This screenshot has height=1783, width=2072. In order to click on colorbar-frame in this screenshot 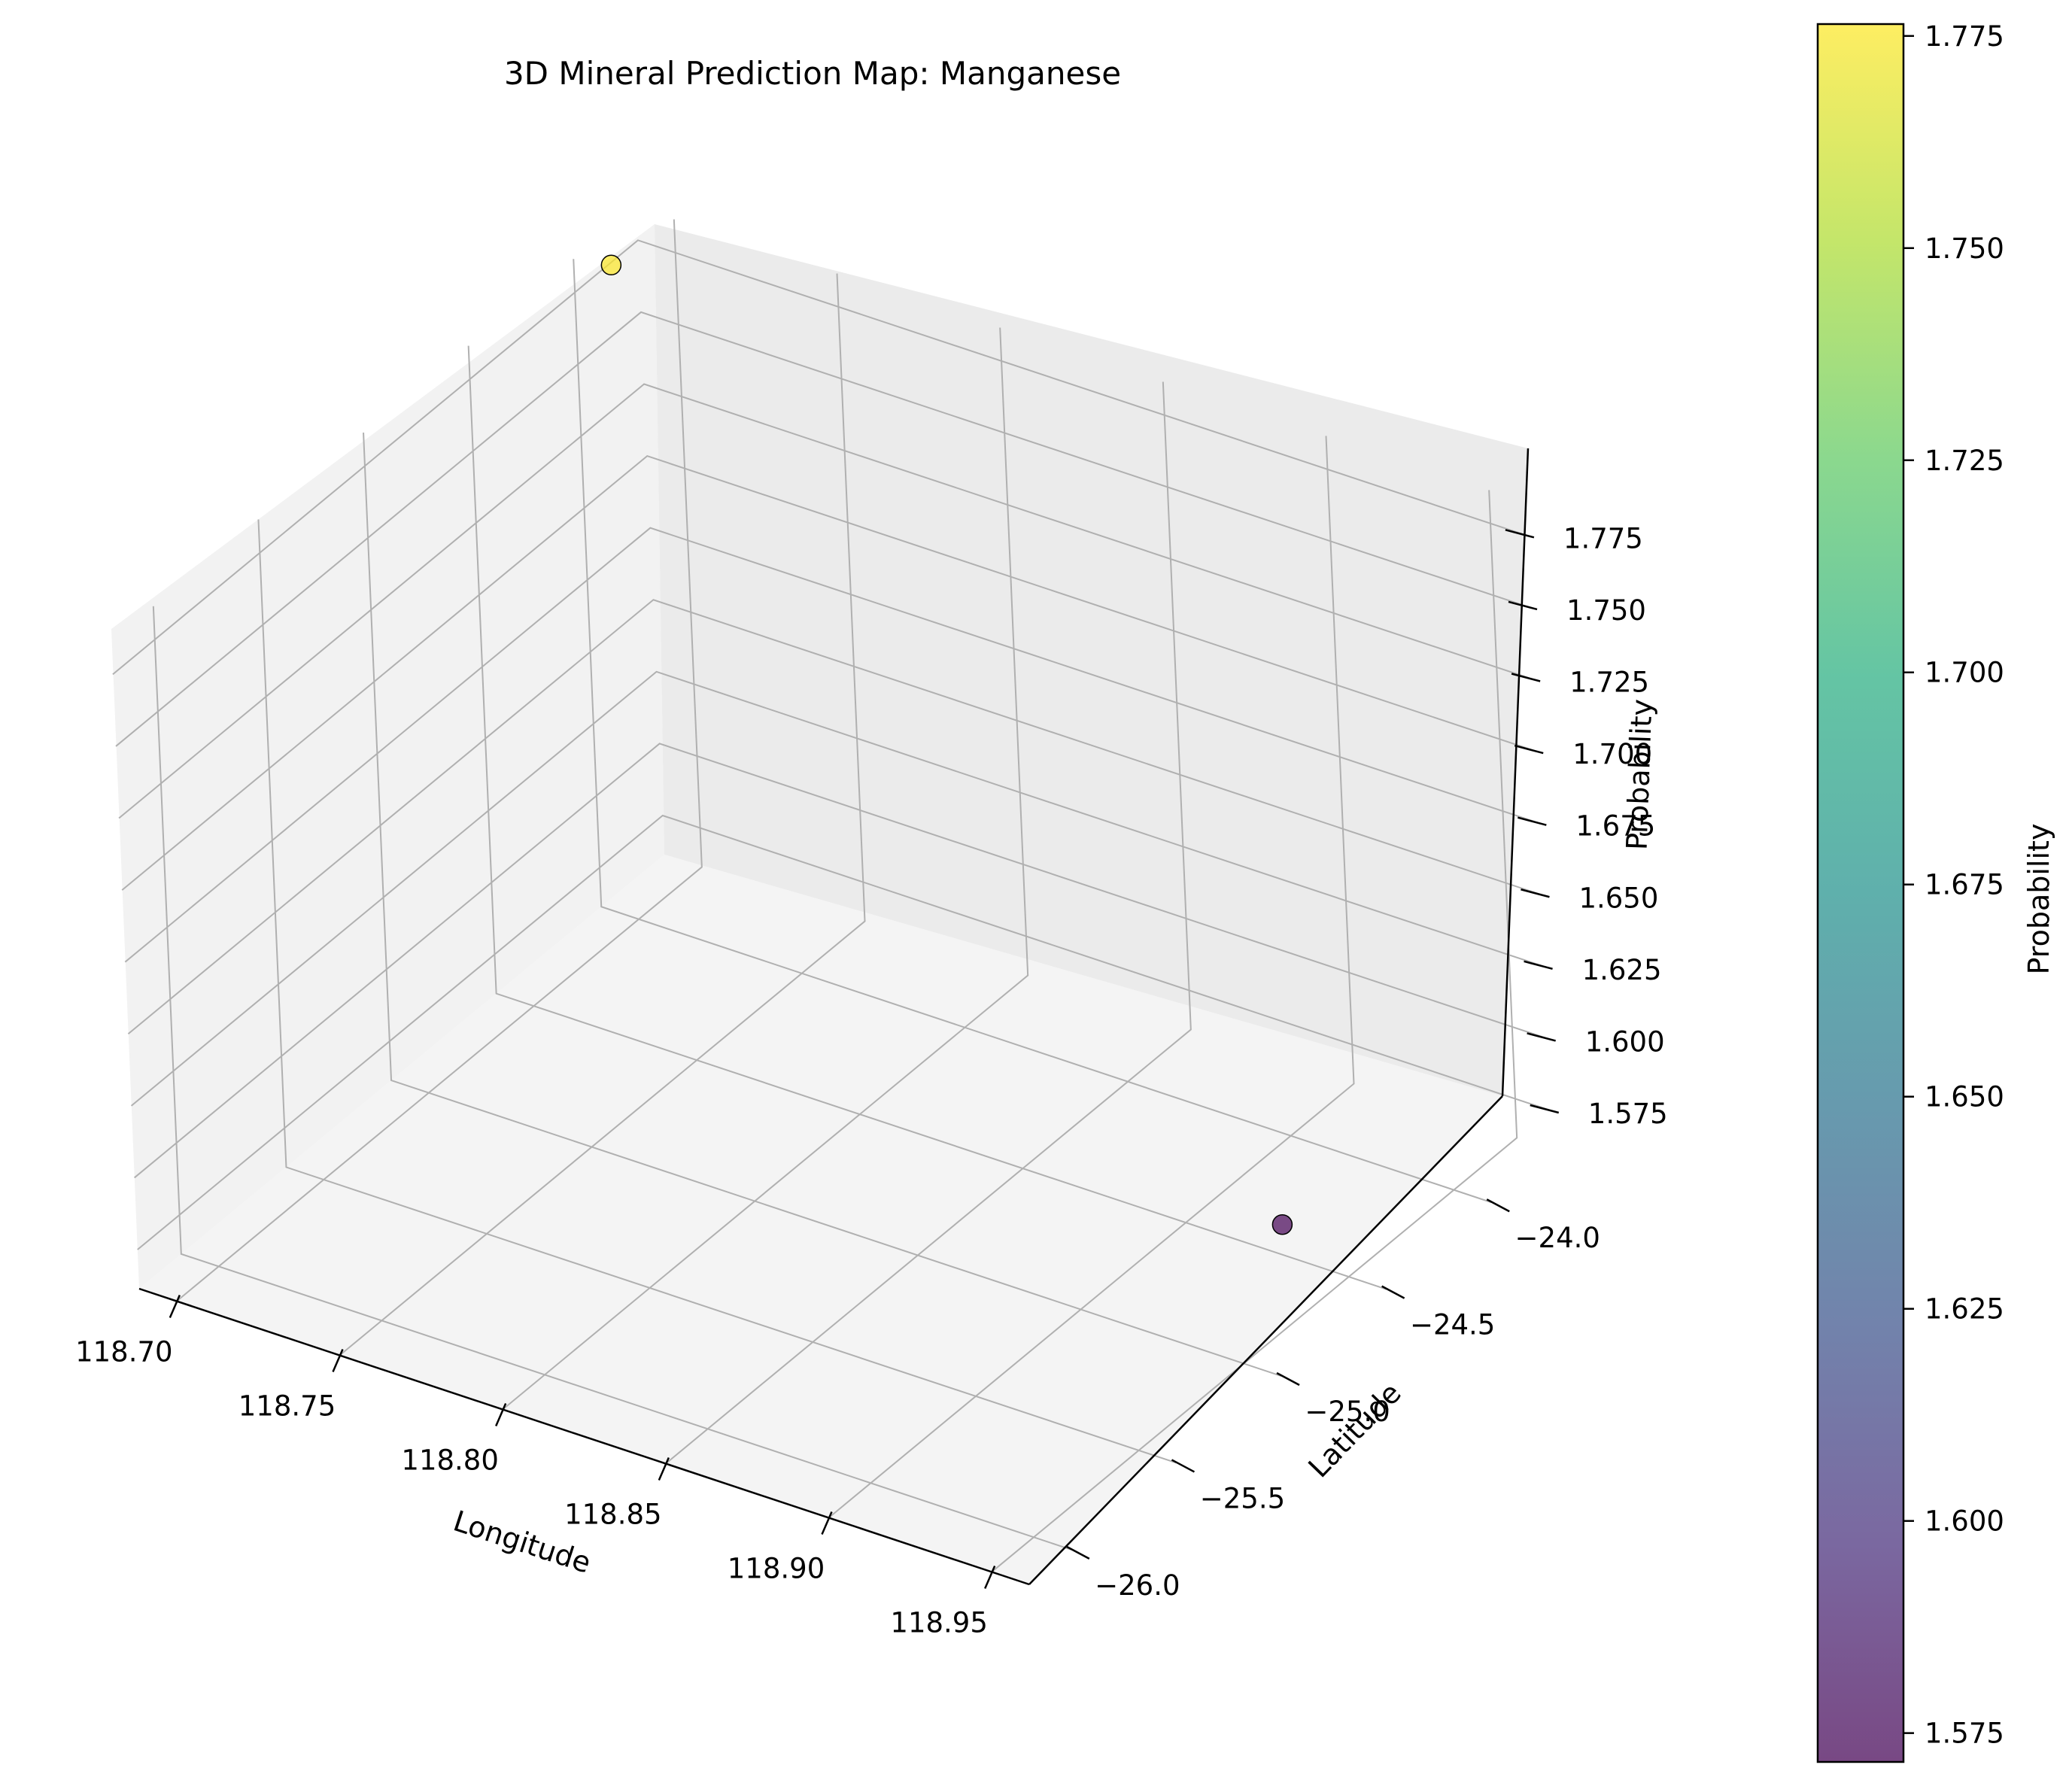, I will do `click(1860, 893)`.